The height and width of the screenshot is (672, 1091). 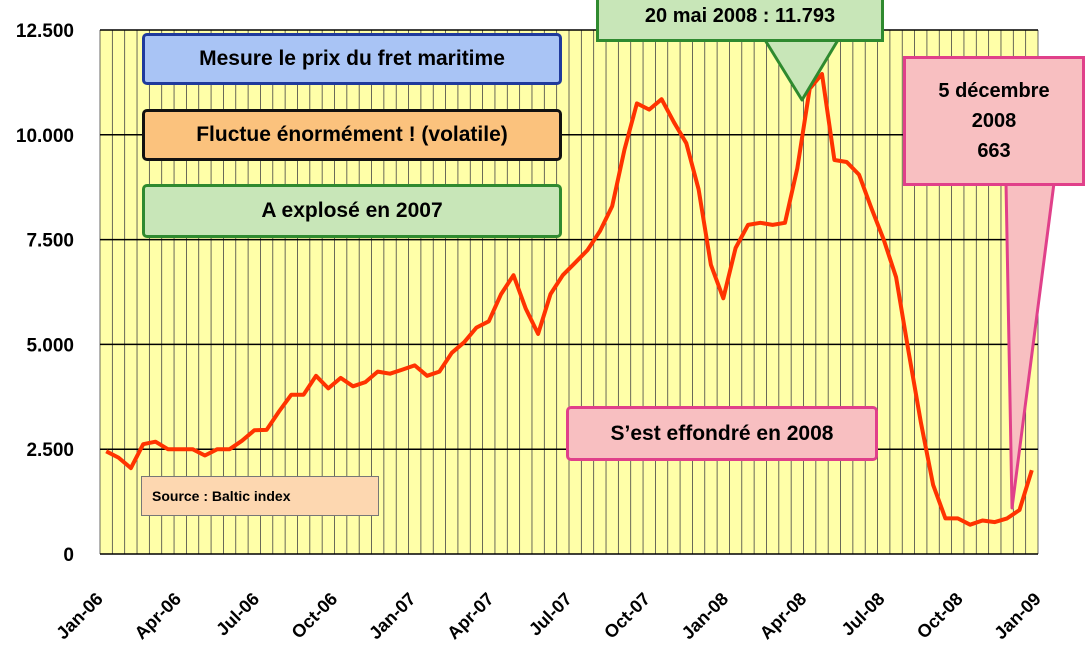 I want to click on x-tick-label: Apr-06, so click(x=158, y=616).